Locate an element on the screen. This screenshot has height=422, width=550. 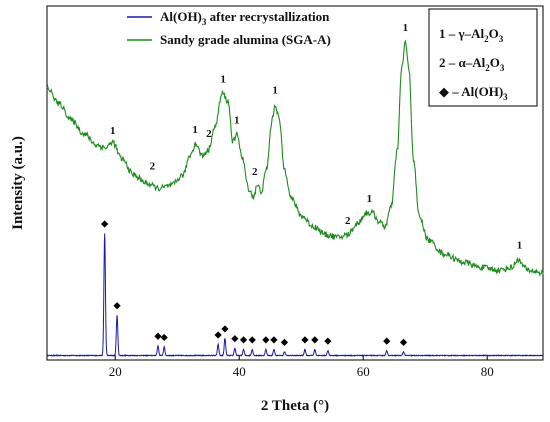
phase-key: 1 – γ–Al2O3 2 – α–Al2O3 ◆ – Al(OH)3 is located at coordinates (483, 57).